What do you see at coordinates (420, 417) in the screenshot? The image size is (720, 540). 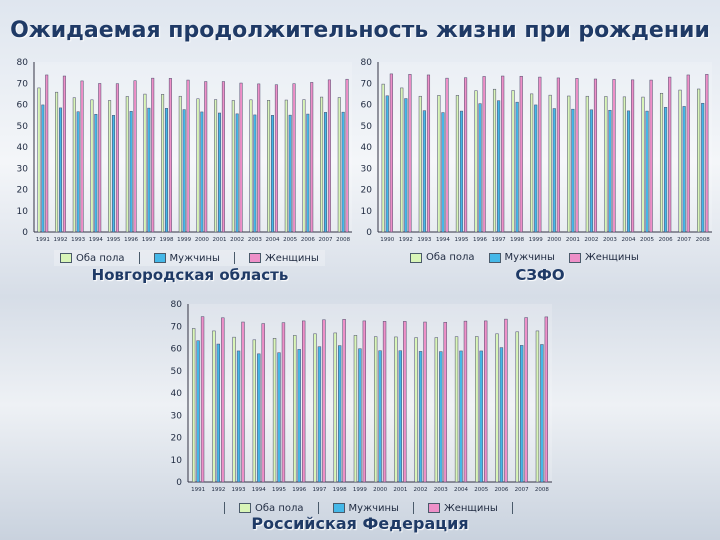 I see `bar-men-russia-2002` at bounding box center [420, 417].